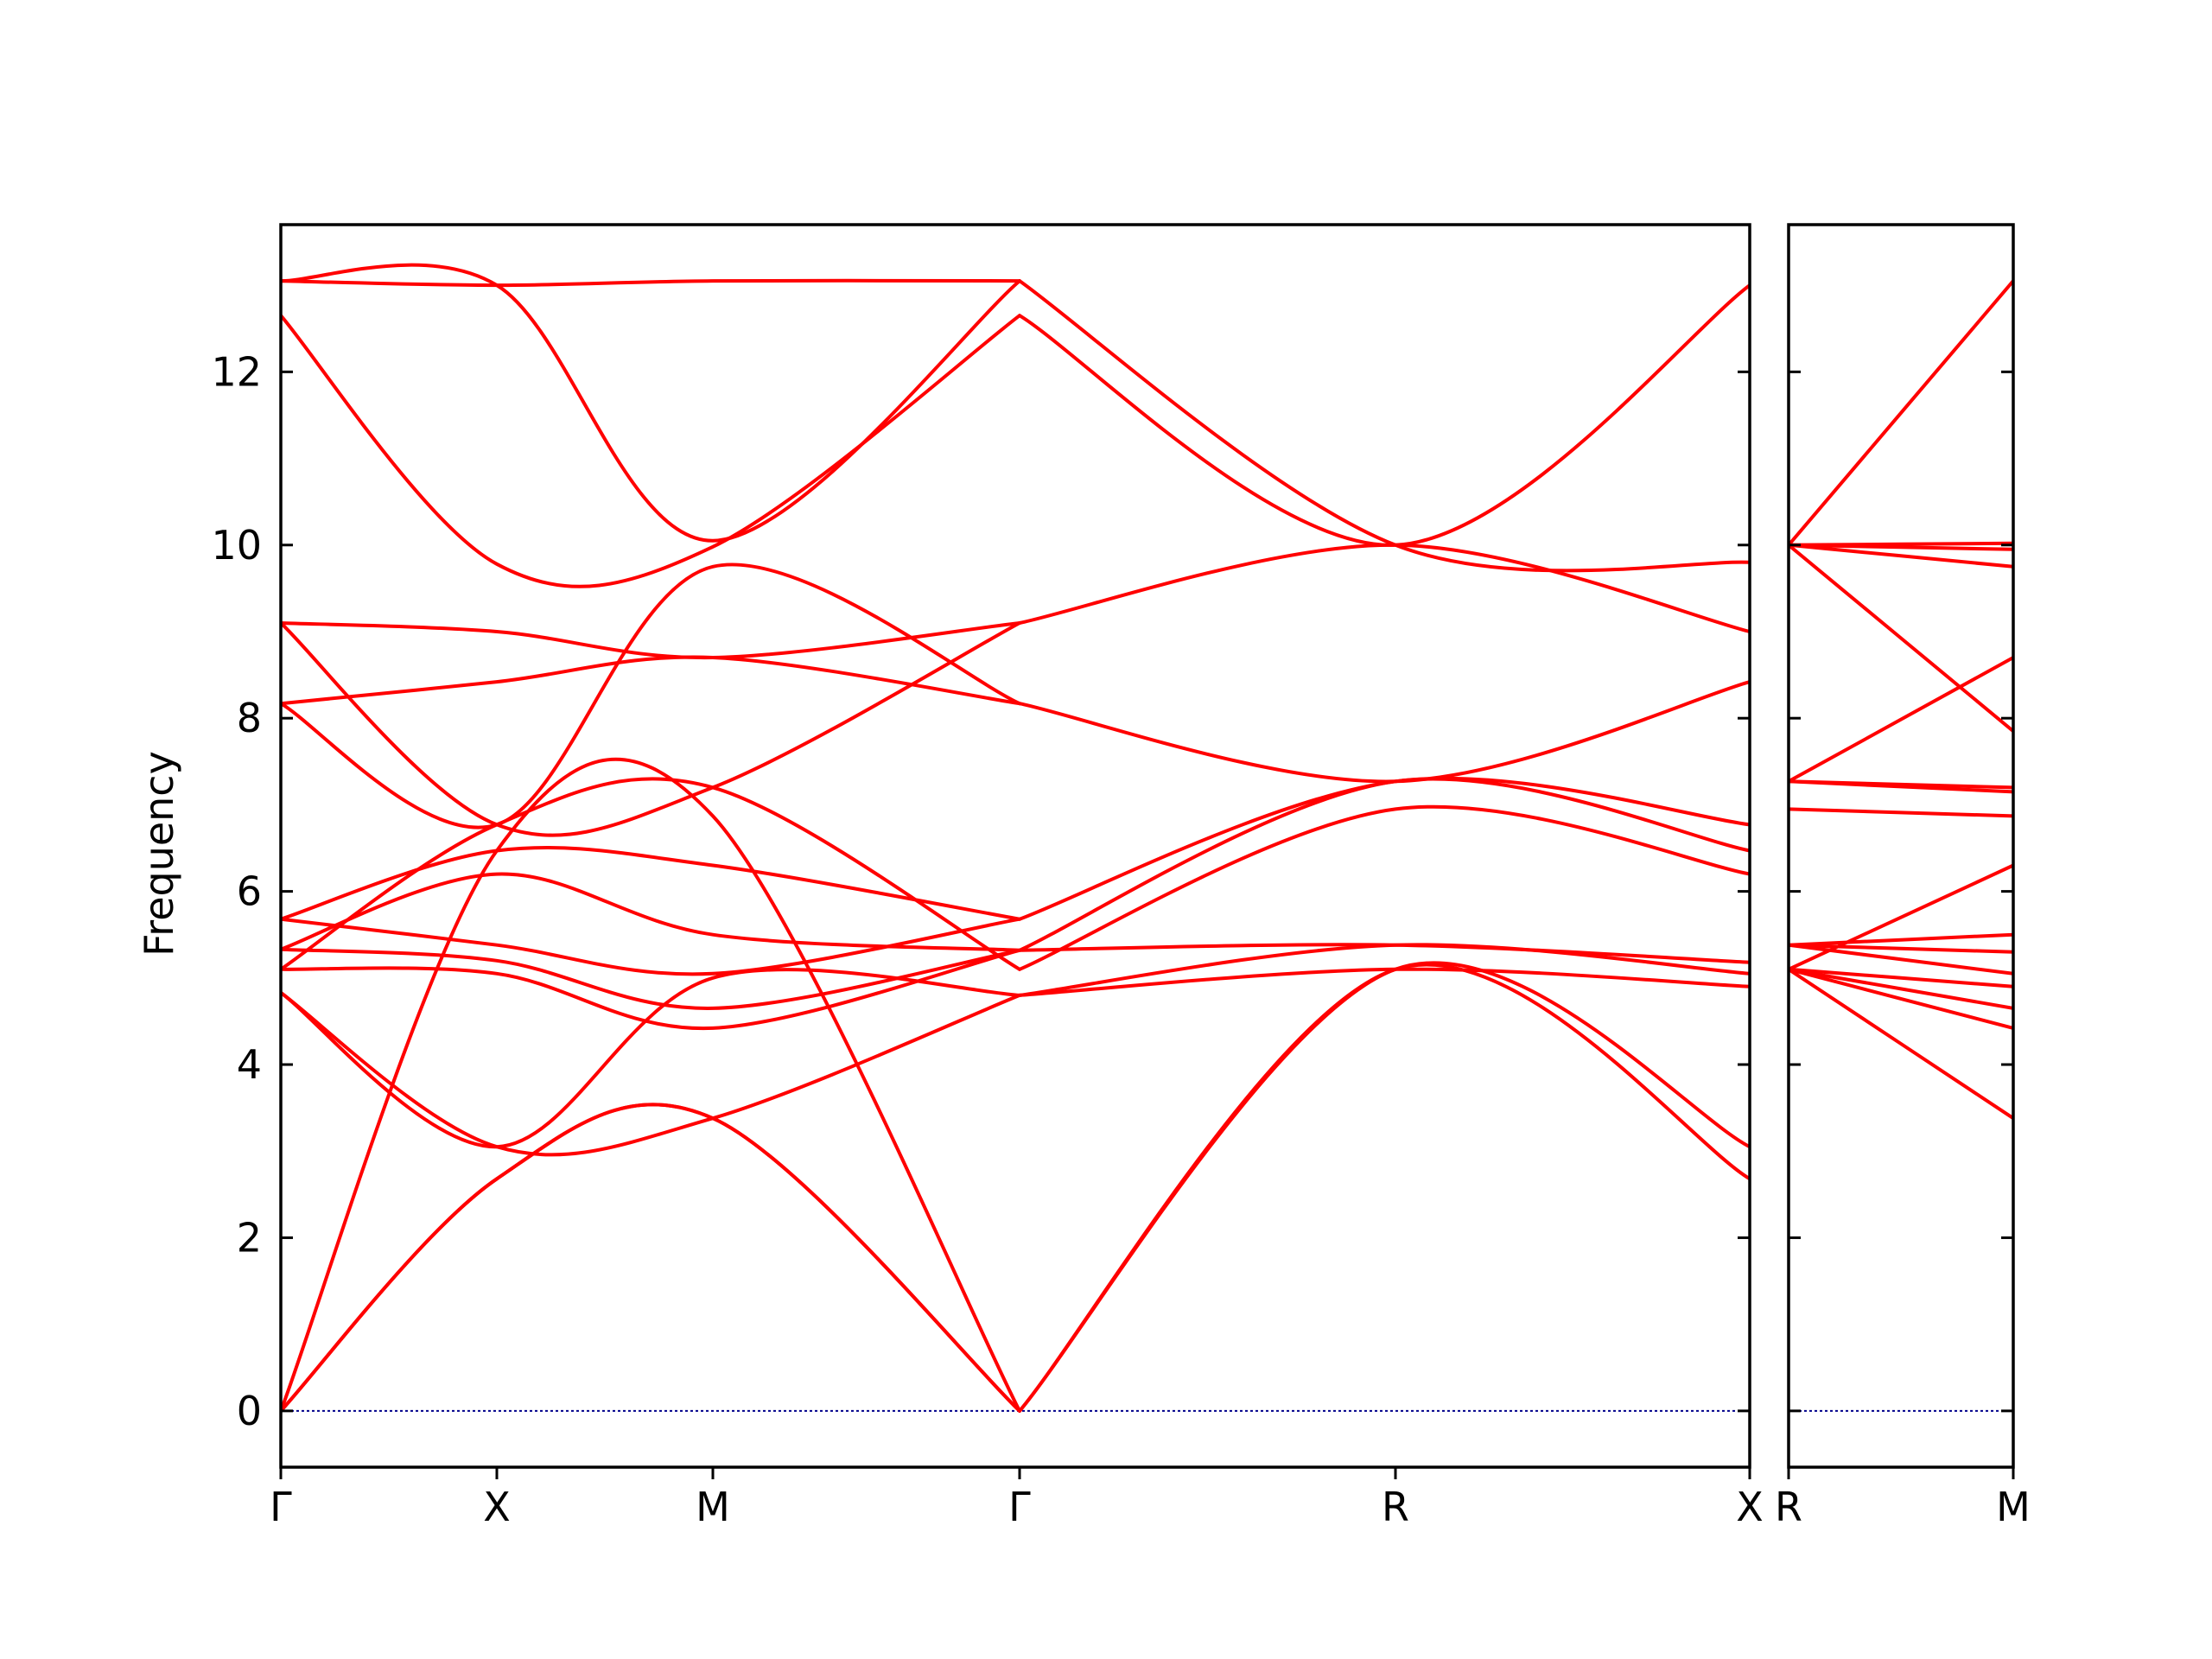 Image resolution: width=2212 pixels, height=1659 pixels. Describe the element at coordinates (249, 1411) in the screenshot. I see `y-tick-label: 0` at that location.